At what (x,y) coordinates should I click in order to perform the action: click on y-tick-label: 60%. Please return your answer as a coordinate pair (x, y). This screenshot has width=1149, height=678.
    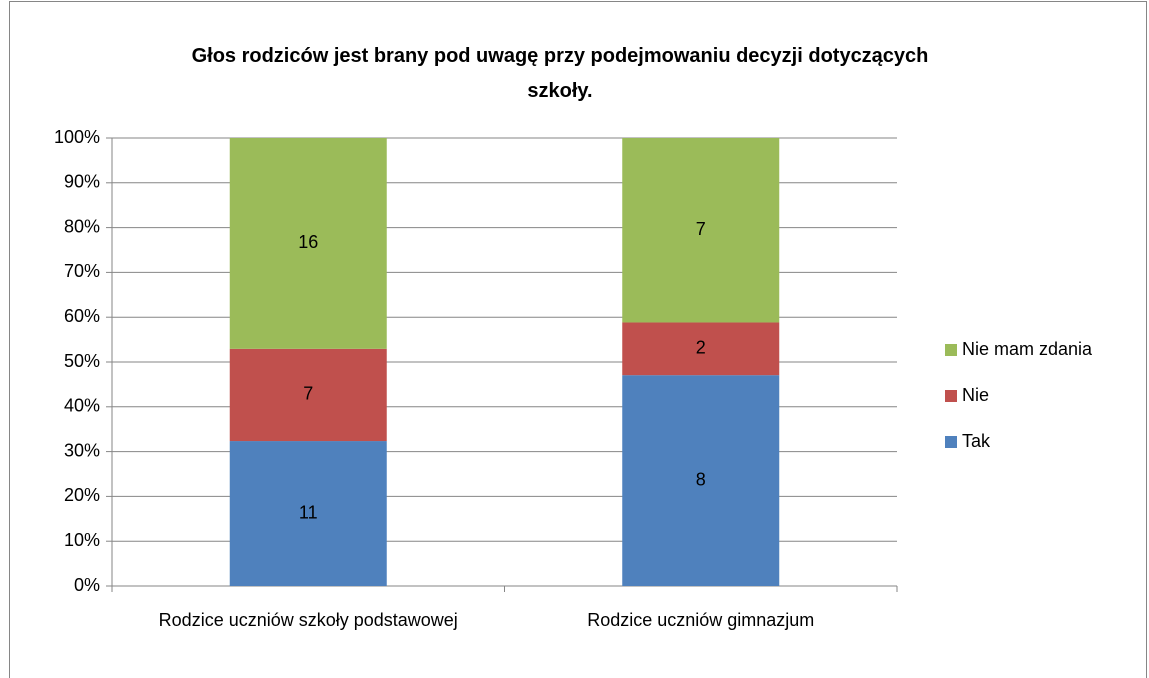
    Looking at the image, I should click on (82, 316).